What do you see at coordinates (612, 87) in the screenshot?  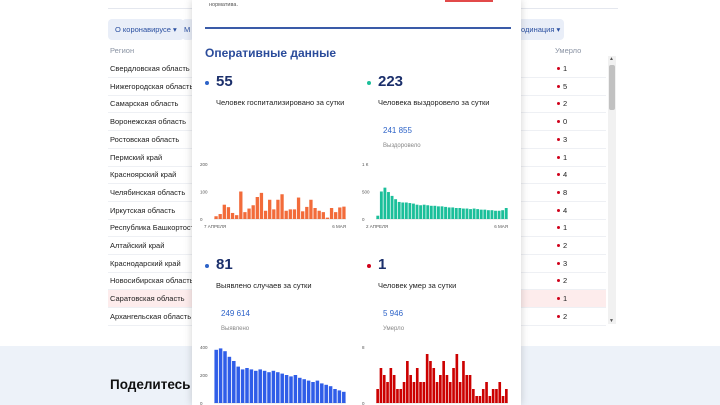 I see `scroll-thumb` at bounding box center [612, 87].